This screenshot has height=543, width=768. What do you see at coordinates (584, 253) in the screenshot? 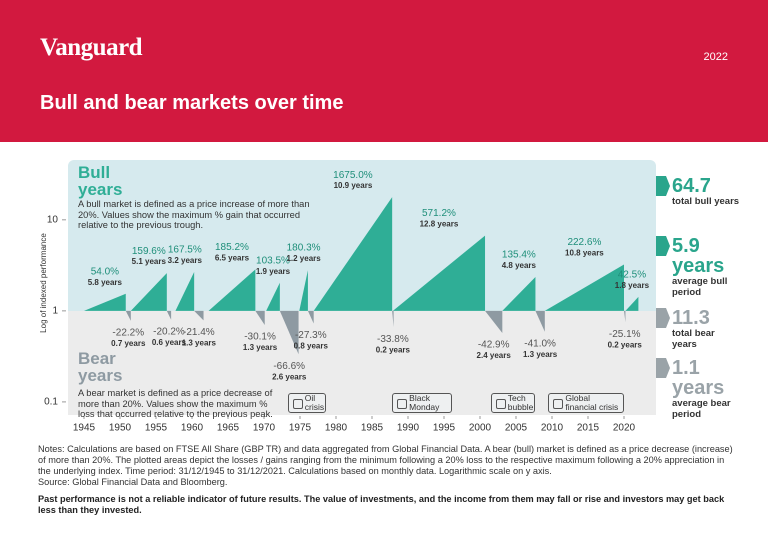
I see `duration-label: 10.8 years` at bounding box center [584, 253].